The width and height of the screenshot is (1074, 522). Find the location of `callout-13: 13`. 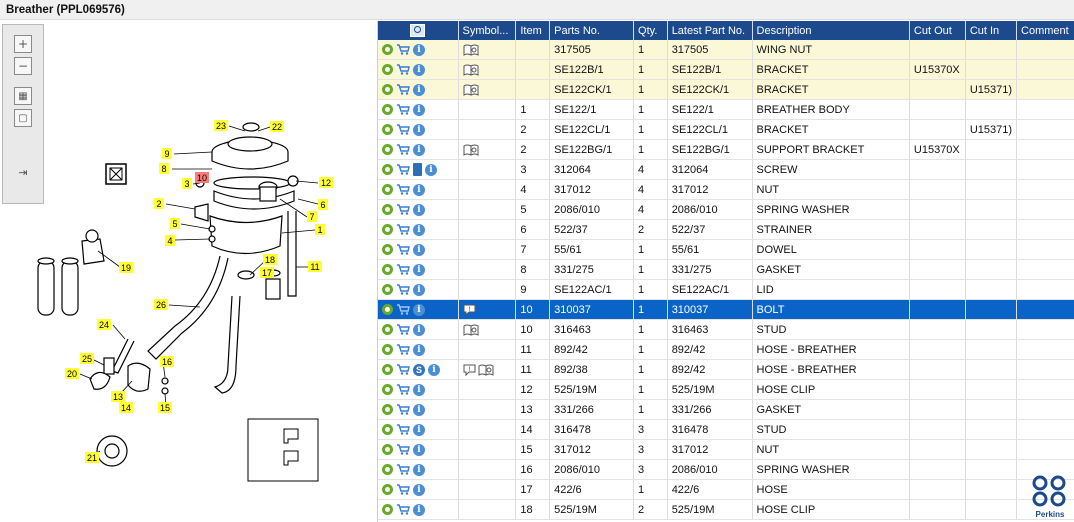

callout-13: 13 is located at coordinates (118, 396).